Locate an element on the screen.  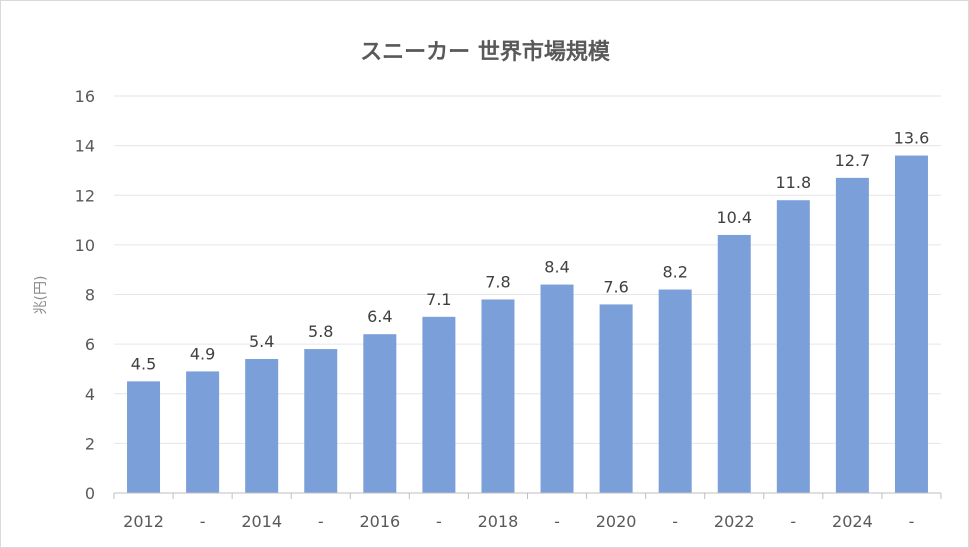
data-label: 8.4 is located at coordinates (556, 267).